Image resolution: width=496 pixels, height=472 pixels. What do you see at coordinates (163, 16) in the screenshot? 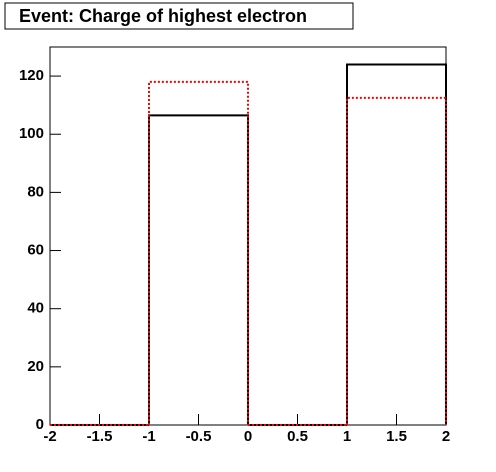
I see `chart-title: Event: Charge of highest electron` at bounding box center [163, 16].